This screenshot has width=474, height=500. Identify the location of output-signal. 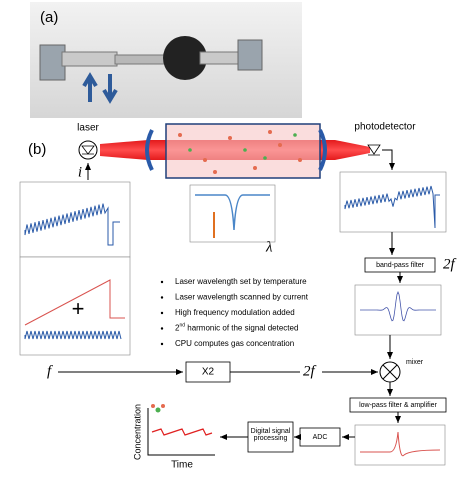
(400, 444).